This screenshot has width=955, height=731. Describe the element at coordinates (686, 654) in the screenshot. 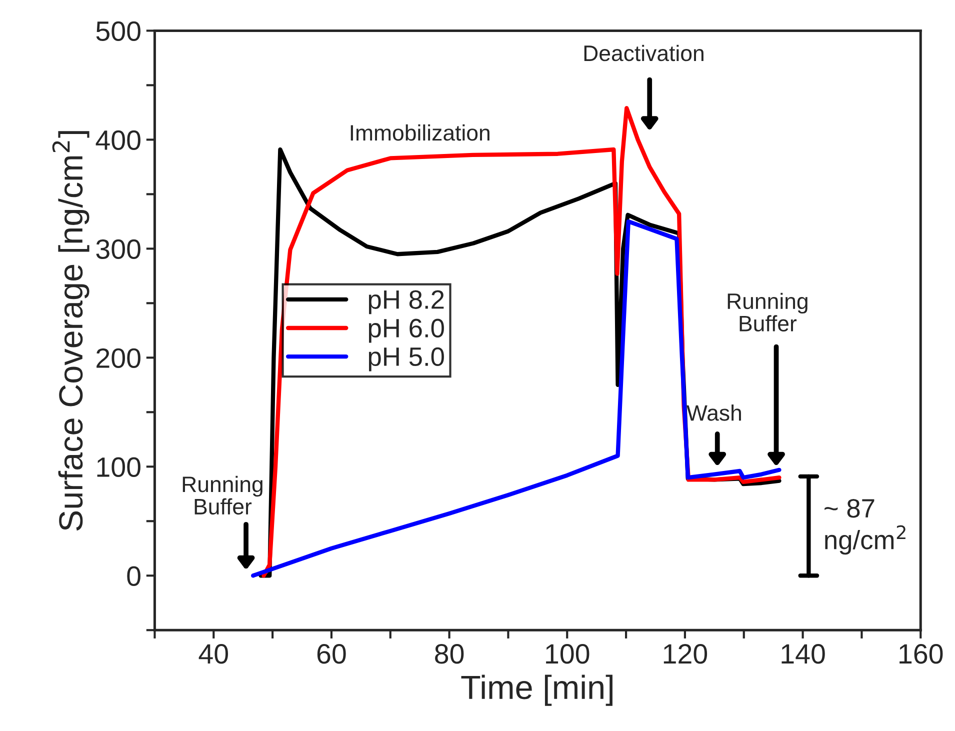

I see `x-tick-label: 120` at that location.